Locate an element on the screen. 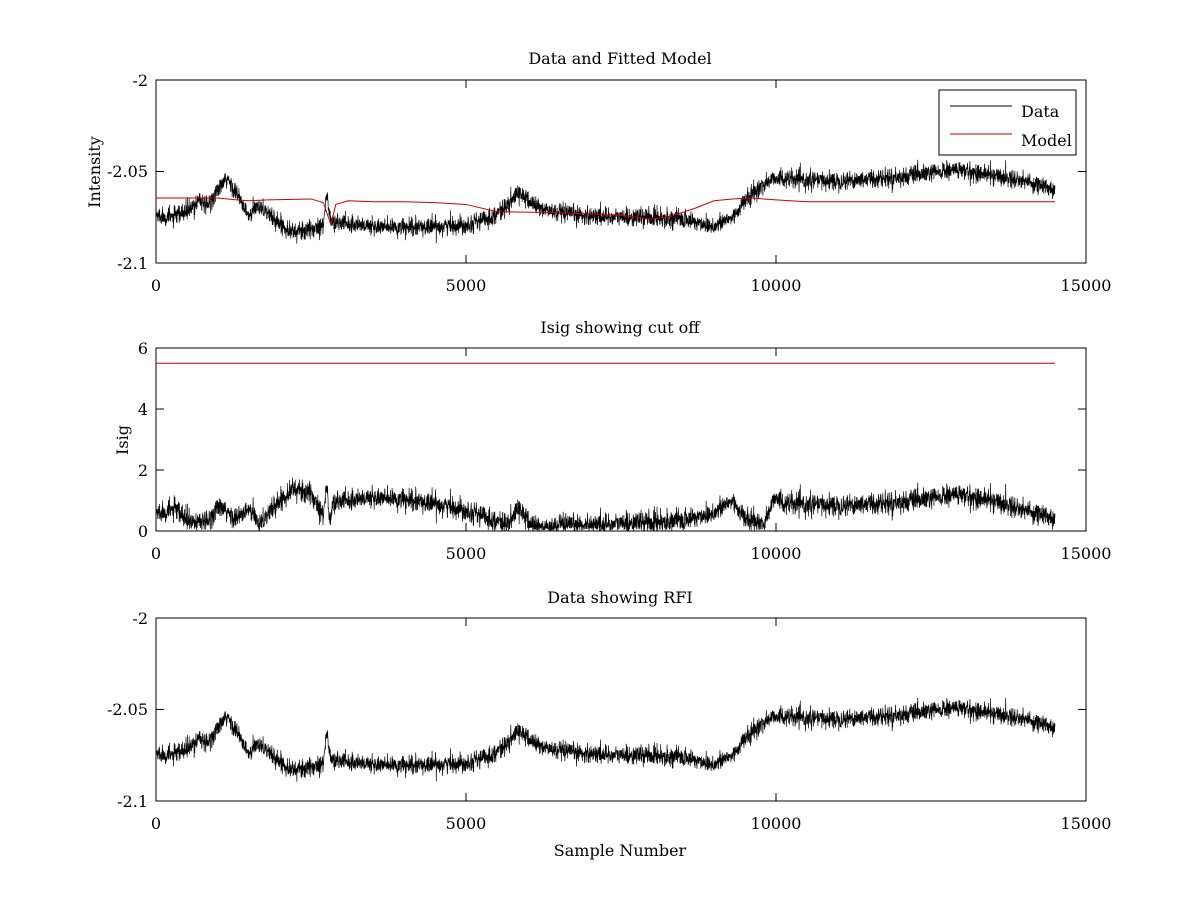  model-series-line is located at coordinates (605, 212).